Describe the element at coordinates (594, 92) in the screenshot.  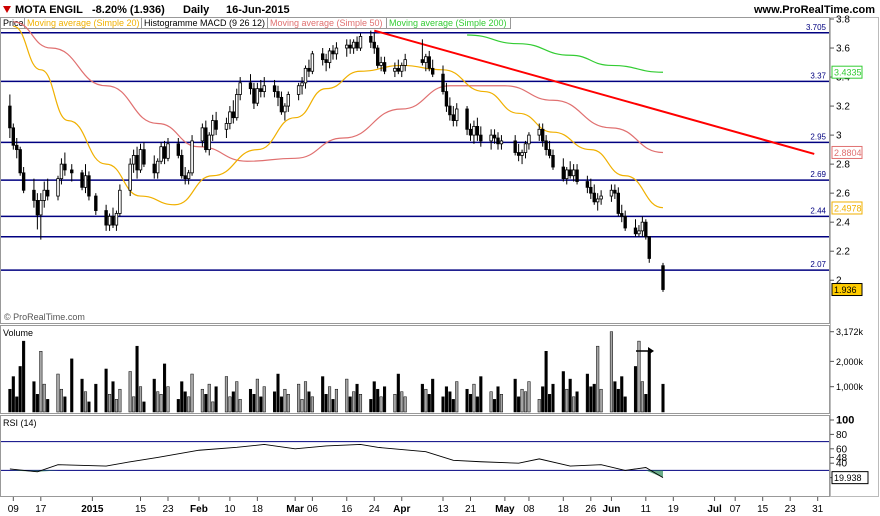
I see `resistance-trendline` at that location.